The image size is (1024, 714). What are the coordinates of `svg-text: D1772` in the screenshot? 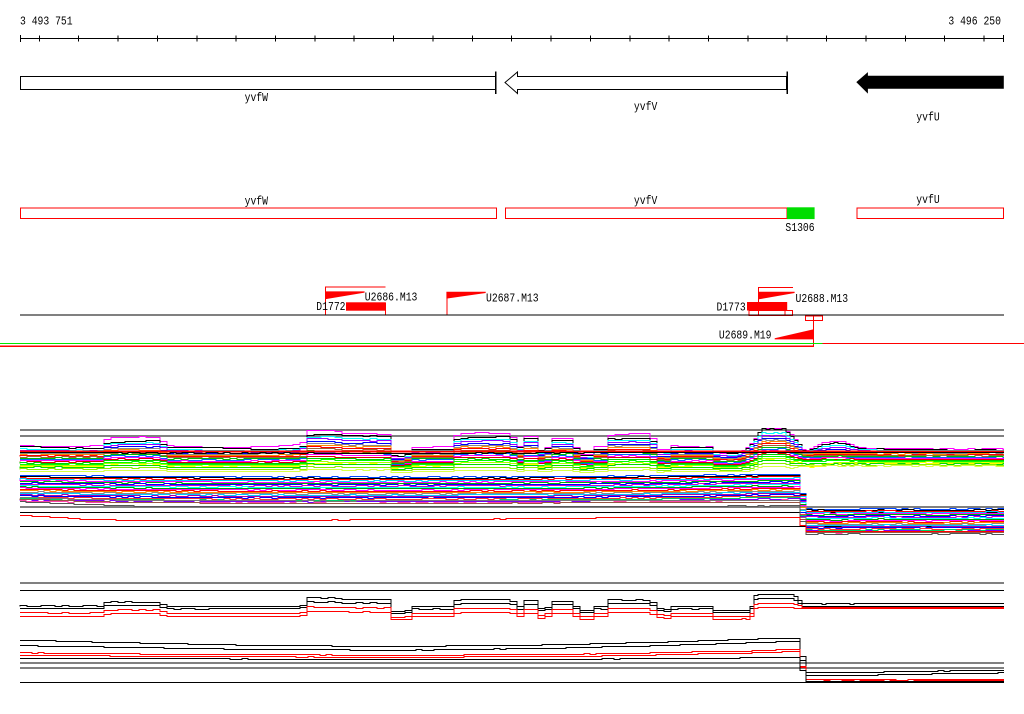 It's located at (330, 307).